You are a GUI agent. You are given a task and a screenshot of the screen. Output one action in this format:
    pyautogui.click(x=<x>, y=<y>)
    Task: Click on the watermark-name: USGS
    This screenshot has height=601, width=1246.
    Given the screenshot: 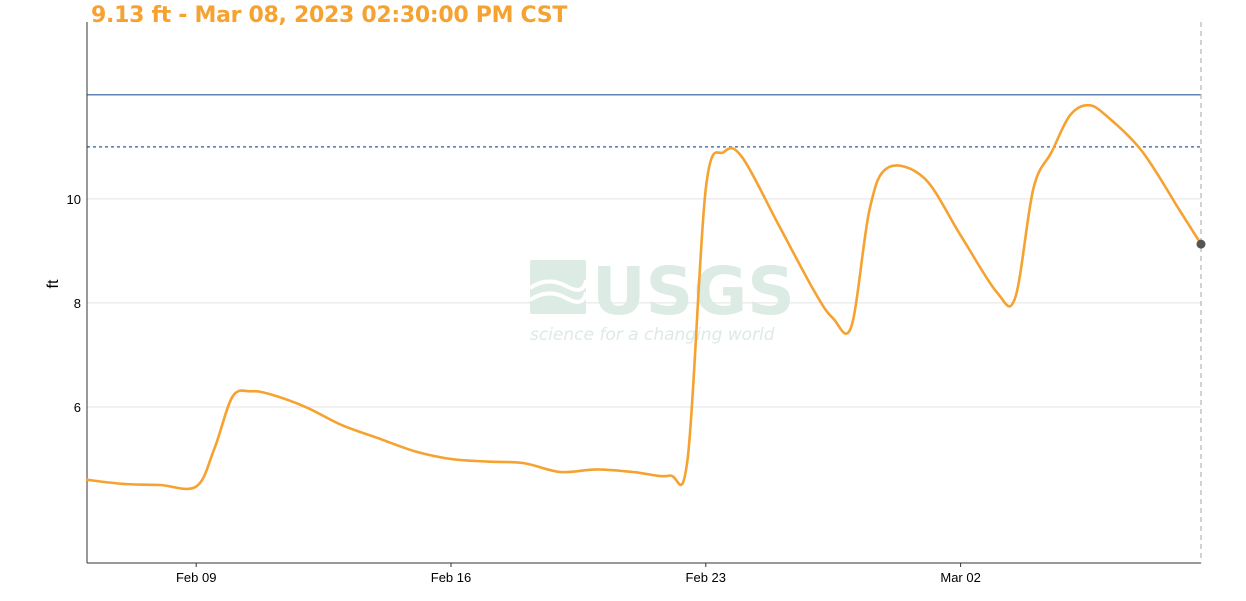 What is the action you would take?
    pyautogui.click(x=693, y=291)
    